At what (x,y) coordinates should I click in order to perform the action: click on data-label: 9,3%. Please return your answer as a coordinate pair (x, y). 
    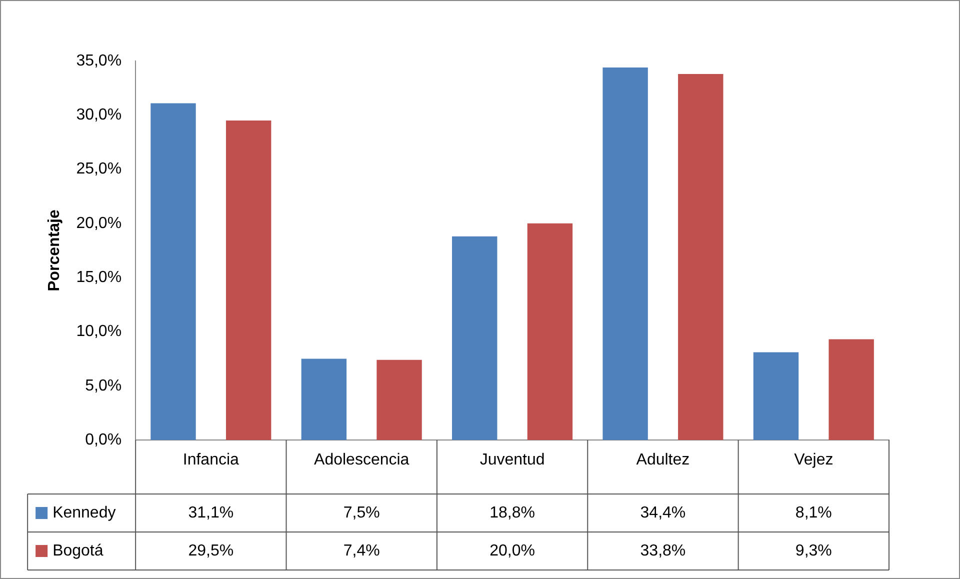
    Looking at the image, I should click on (813, 551).